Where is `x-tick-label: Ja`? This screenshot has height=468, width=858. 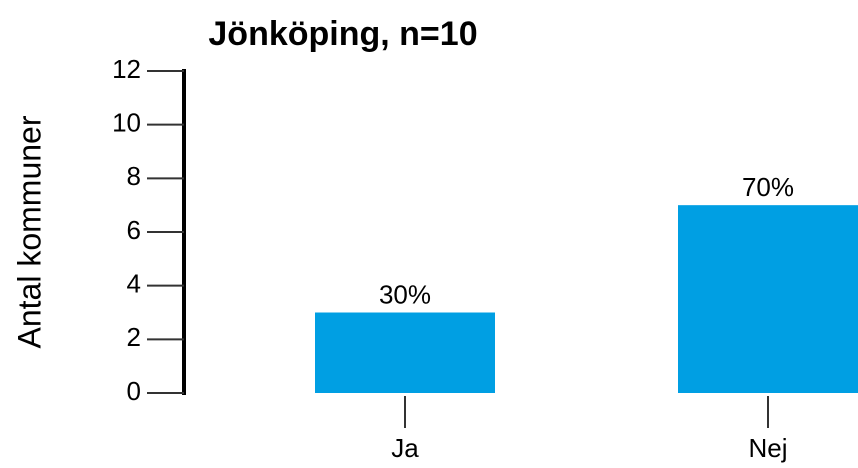 x-tick-label: Ja is located at coordinates (405, 448).